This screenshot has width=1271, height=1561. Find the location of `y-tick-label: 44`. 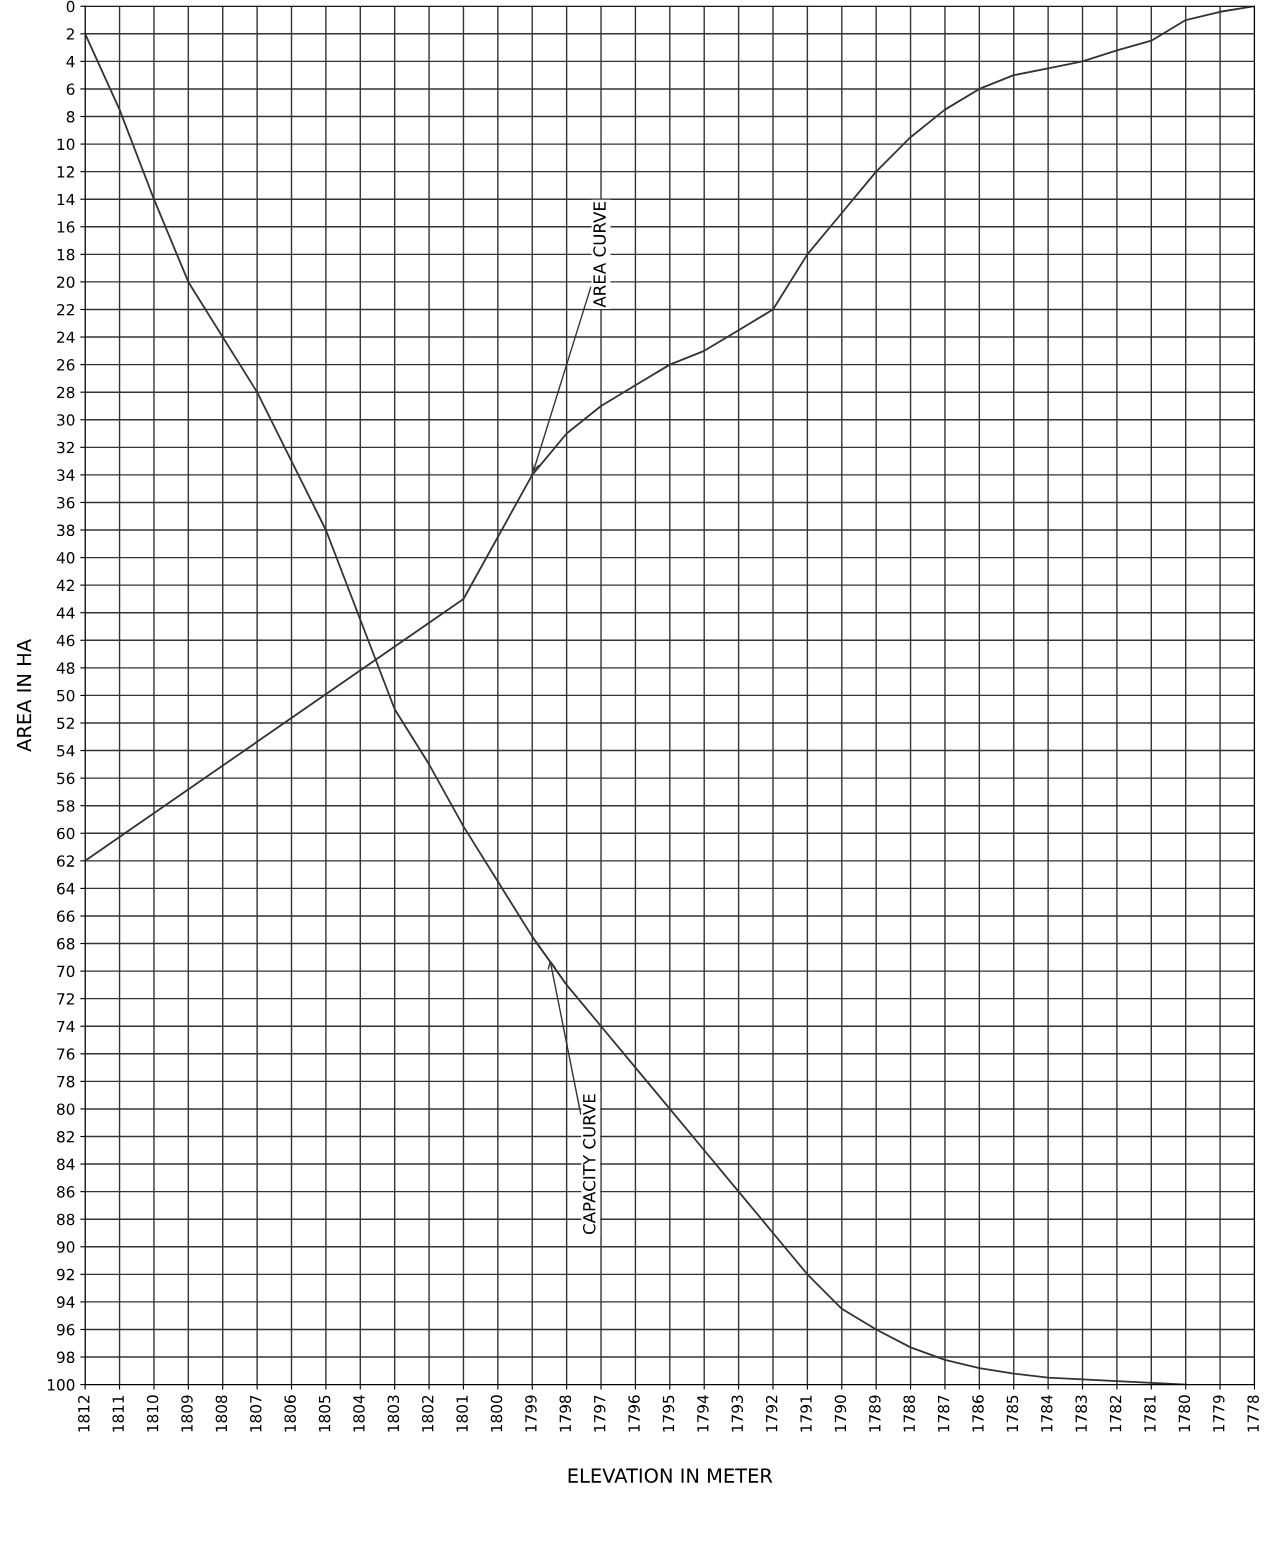

y-tick-label: 44 is located at coordinates (65, 613).